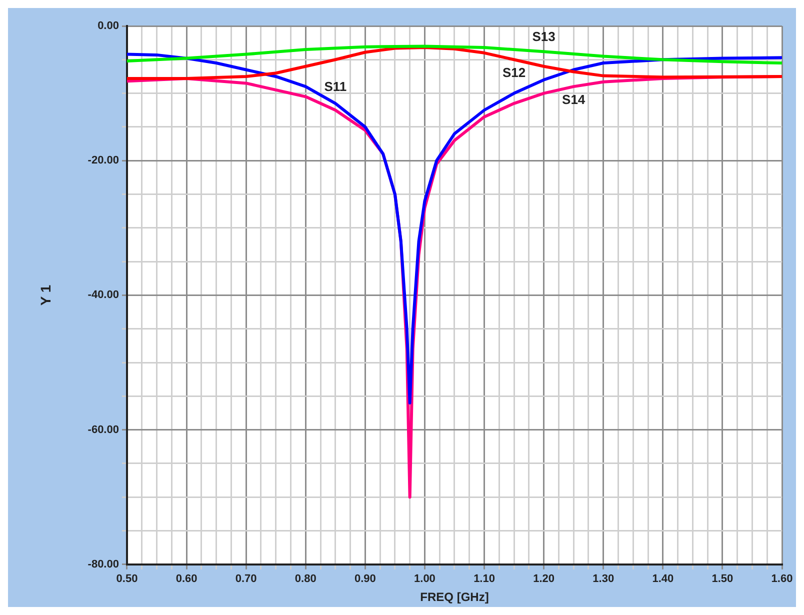 The width and height of the screenshot is (804, 615). Describe the element at coordinates (108, 26) in the screenshot. I see `y-tick-label: 0.00` at that location.